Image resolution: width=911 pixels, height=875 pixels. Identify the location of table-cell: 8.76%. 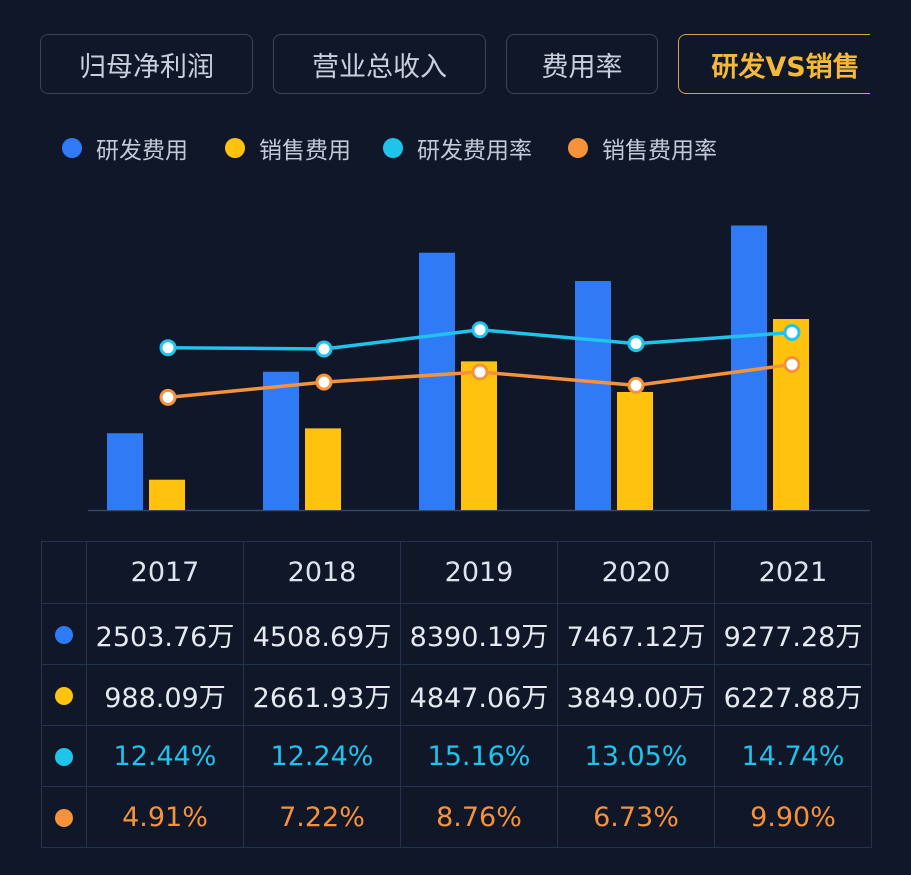
(479, 817).